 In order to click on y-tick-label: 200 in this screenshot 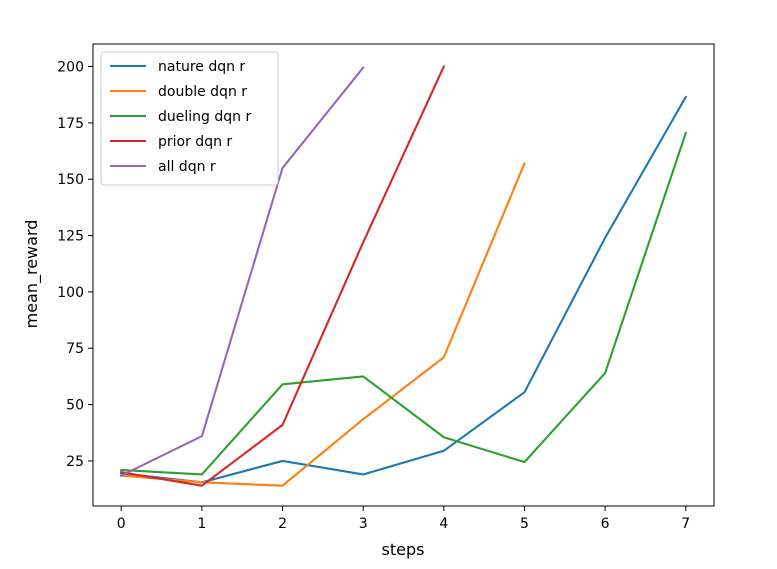, I will do `click(70, 68)`.